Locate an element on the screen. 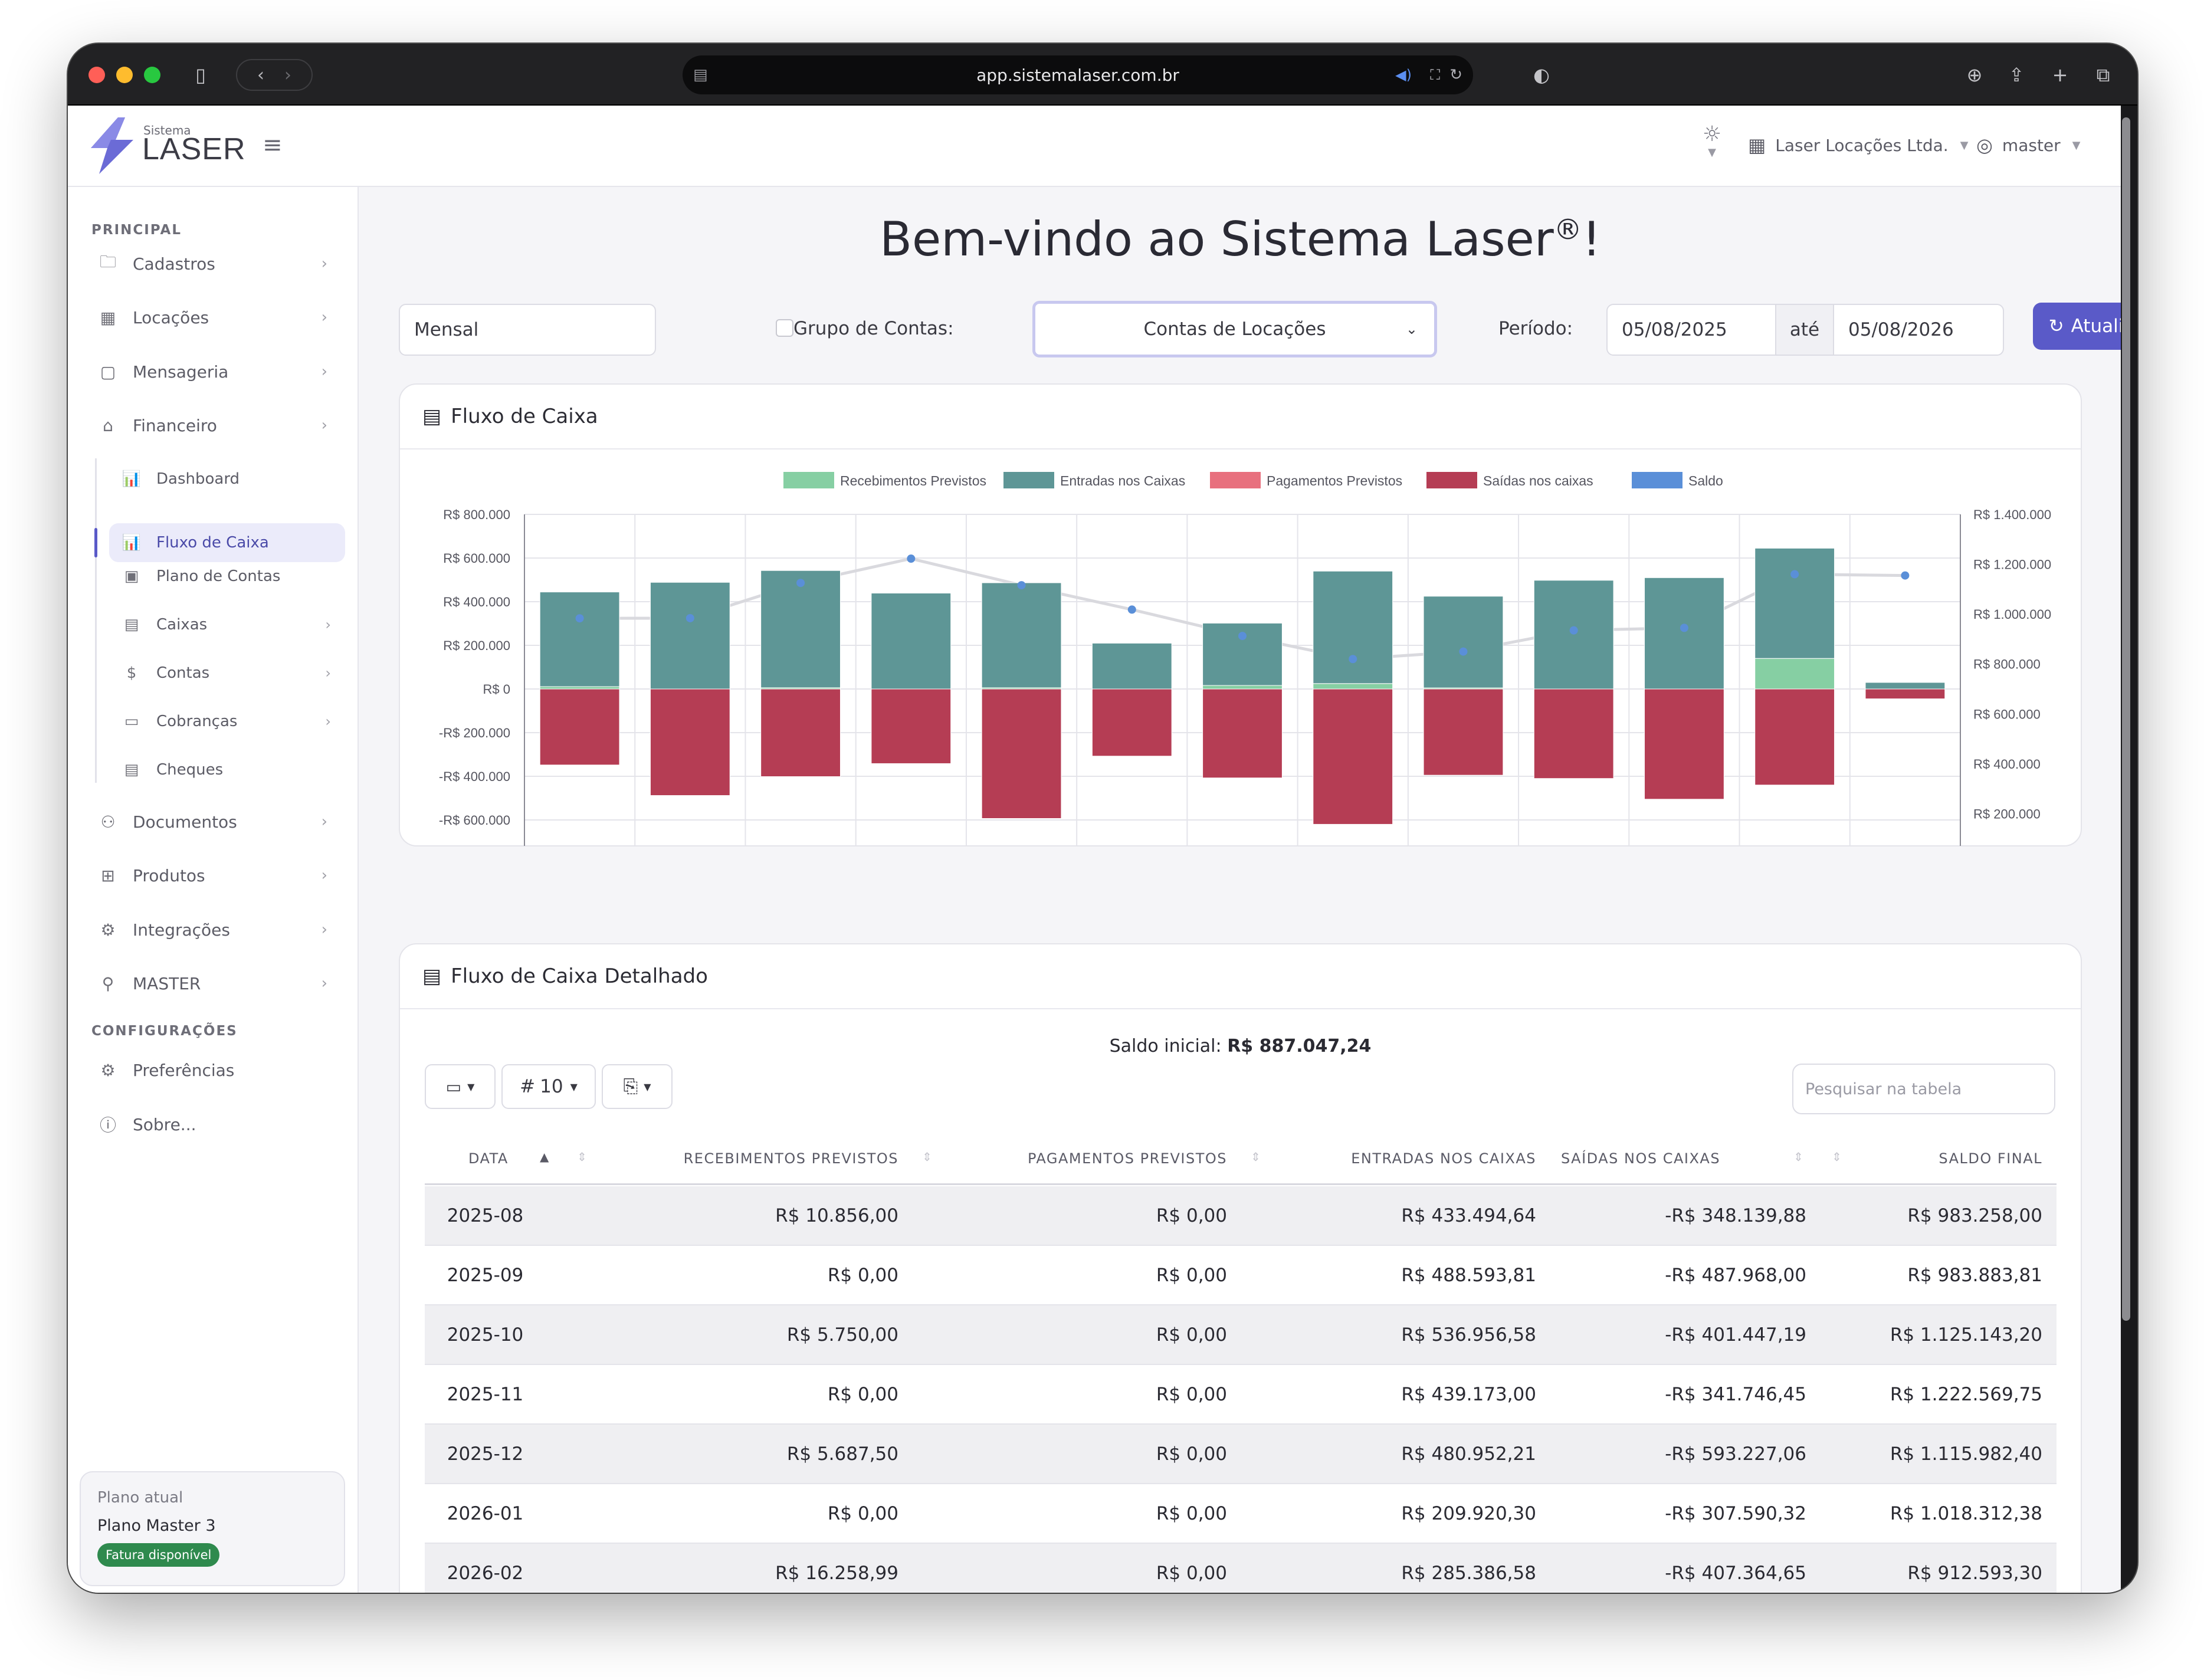 The height and width of the screenshot is (1680, 2204). sidebar-subitem-plano-de-contas: ▣ Plano de Contas is located at coordinates (227, 576).